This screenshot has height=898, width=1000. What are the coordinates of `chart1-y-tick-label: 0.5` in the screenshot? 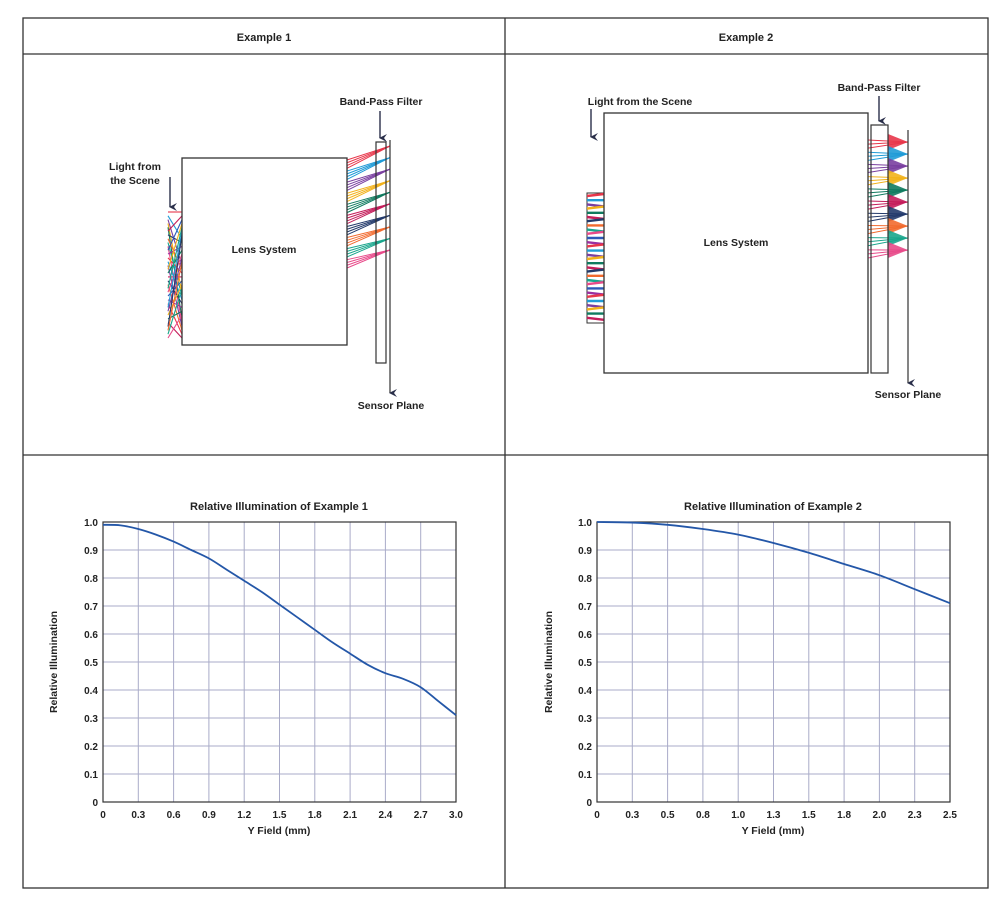 It's located at (91, 663).